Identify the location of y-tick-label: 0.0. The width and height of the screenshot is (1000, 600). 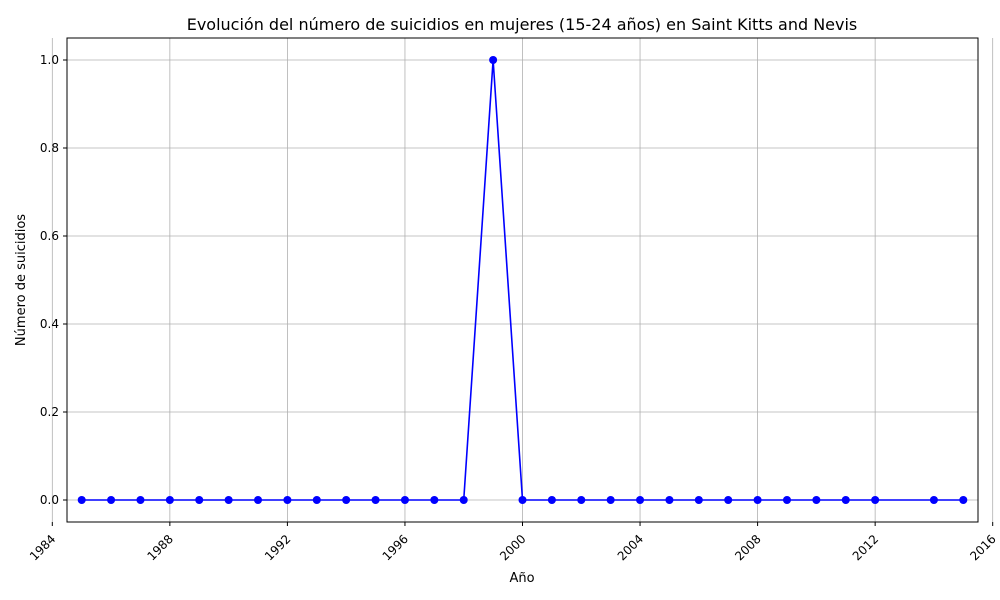
(49, 500).